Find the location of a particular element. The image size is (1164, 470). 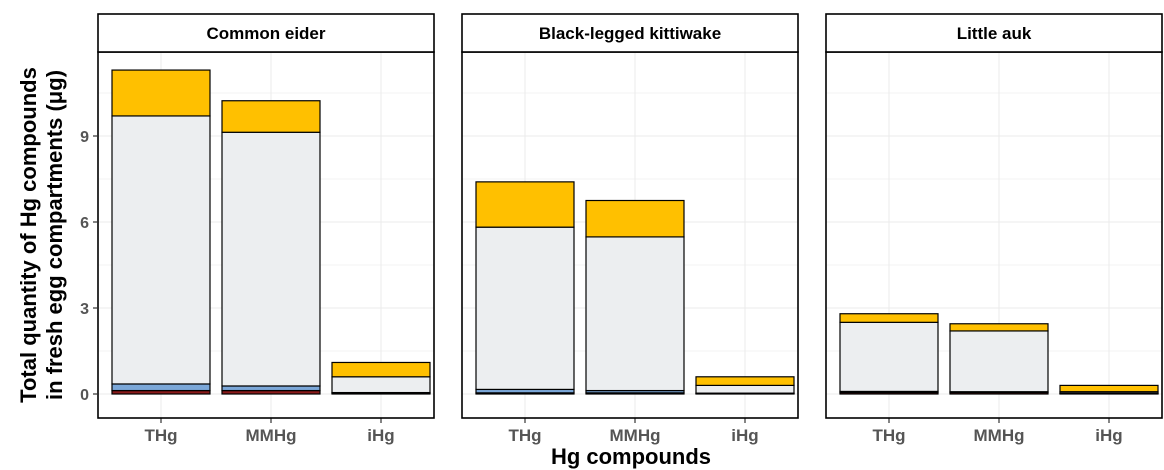

y-axis-title-line-1: Total quantity of Hg compounds is located at coordinates (28, 235).